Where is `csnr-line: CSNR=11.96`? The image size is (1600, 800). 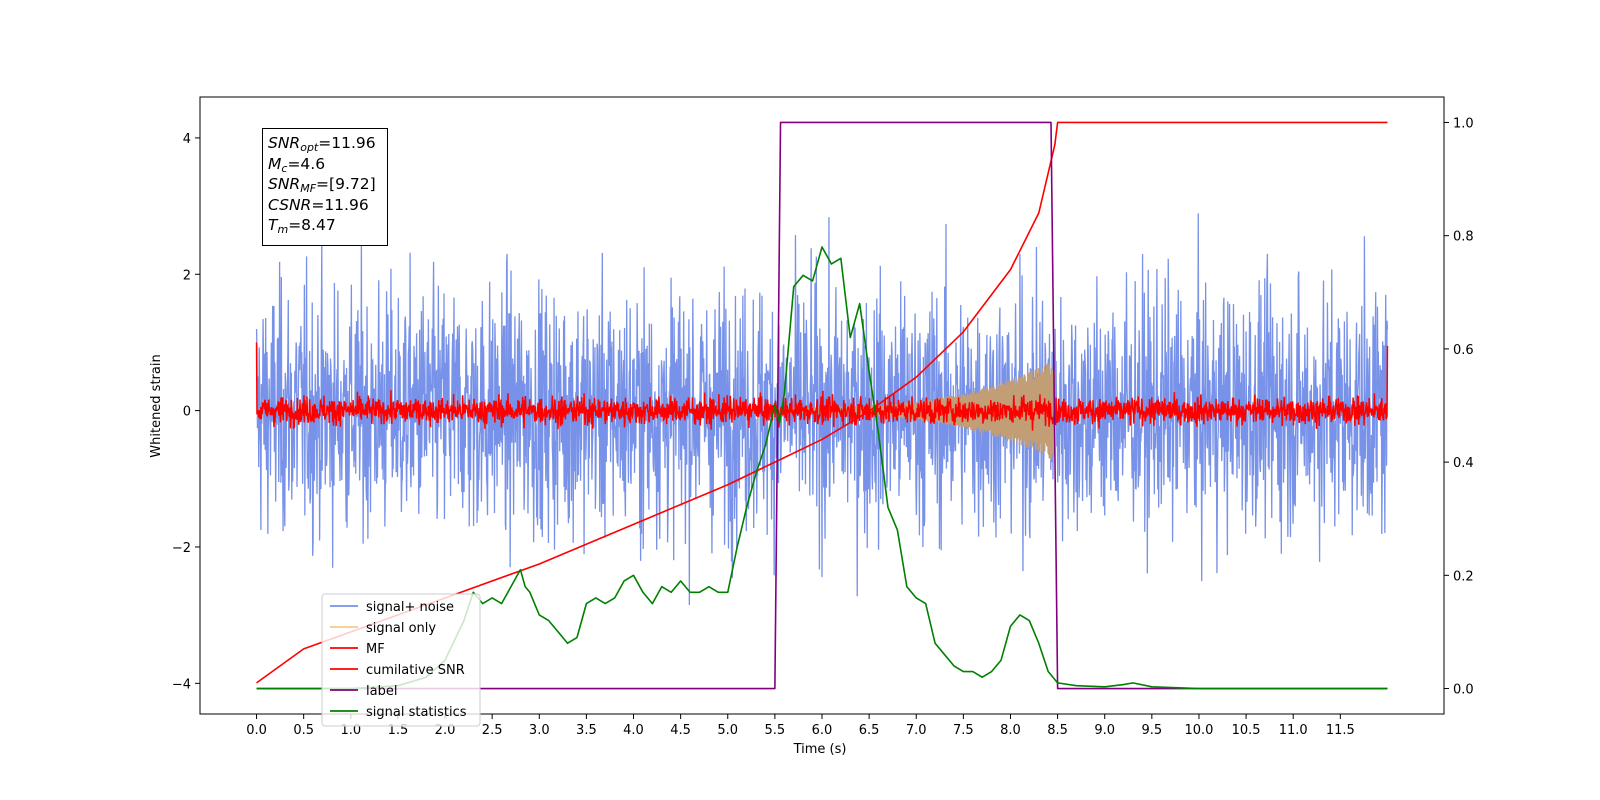
csnr-line: CSNR=11.96 is located at coordinates (318, 204).